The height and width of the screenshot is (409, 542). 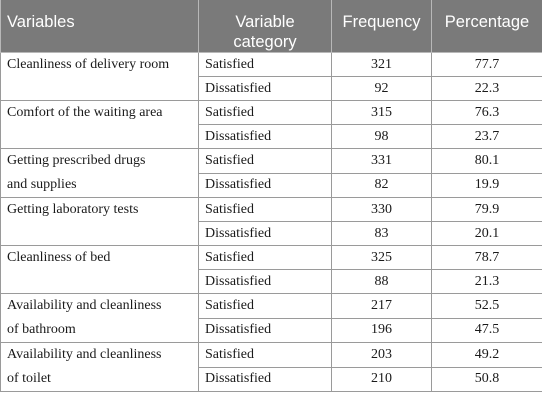 I want to click on header-category-line1: Variable, so click(x=265, y=22).